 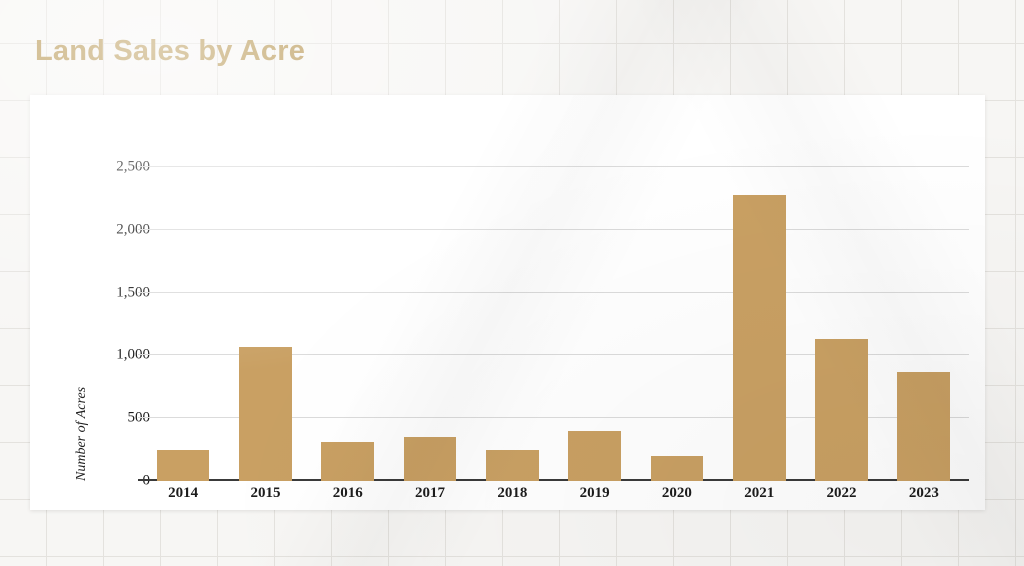 What do you see at coordinates (512, 465) in the screenshot?
I see `bar-2018` at bounding box center [512, 465].